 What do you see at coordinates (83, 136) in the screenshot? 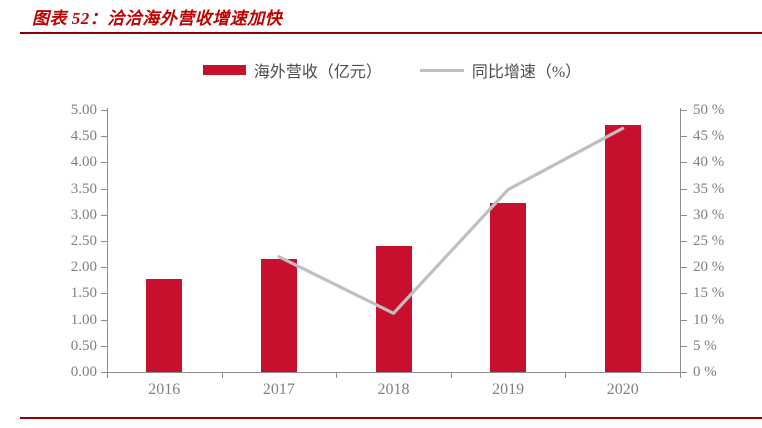
I see `y-axis-left-label: 4.50` at bounding box center [83, 136].